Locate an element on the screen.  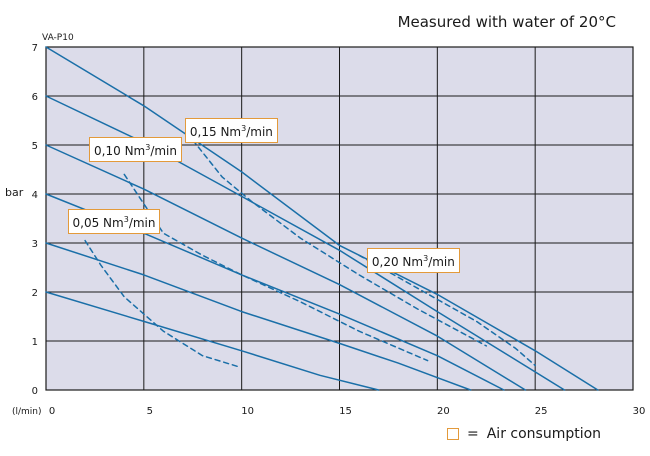
legend: = Air consumption is located at coordinates (524, 434).